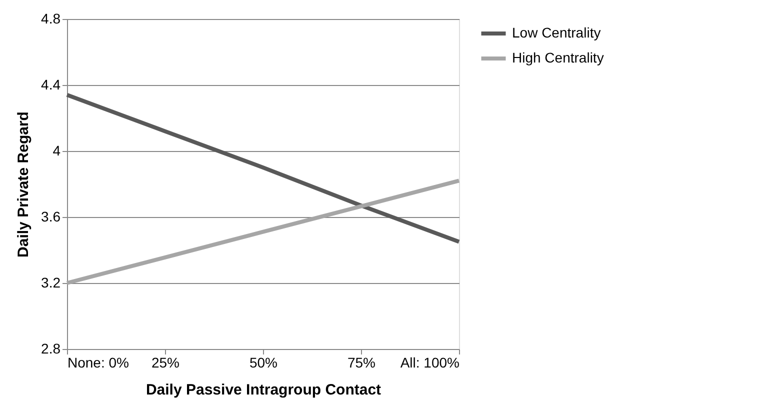 The height and width of the screenshot is (418, 760). Describe the element at coordinates (51, 84) in the screenshot. I see `y-tick-label: 4.4` at that location.